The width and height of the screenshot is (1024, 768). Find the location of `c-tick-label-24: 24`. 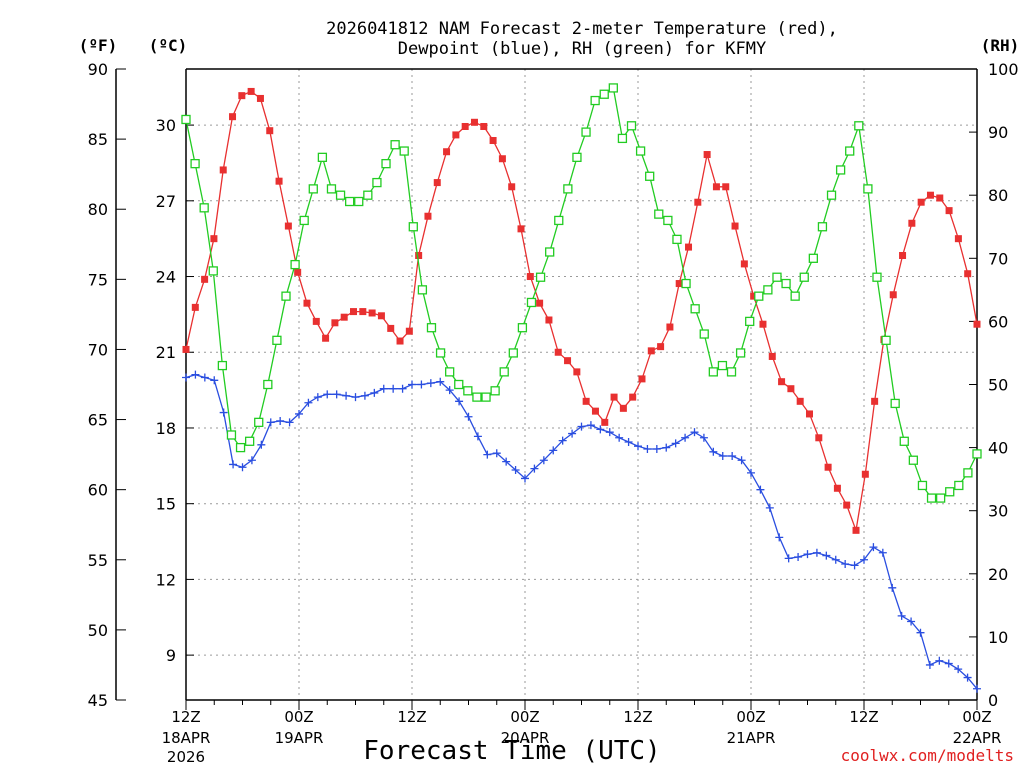

c-tick-label-24: 24 is located at coordinates (166, 277).